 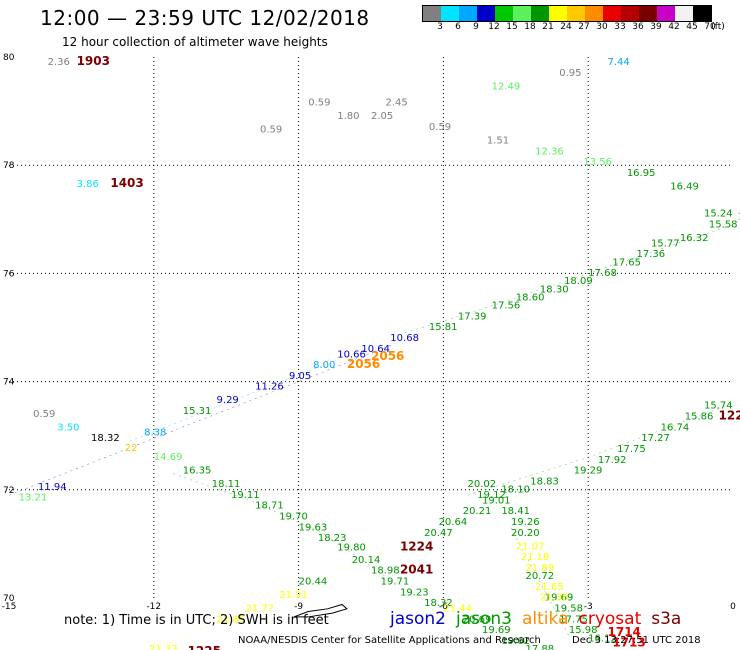 What do you see at coordinates (168, 457) in the screenshot?
I see `wave-height-label: 14.69` at bounding box center [168, 457].